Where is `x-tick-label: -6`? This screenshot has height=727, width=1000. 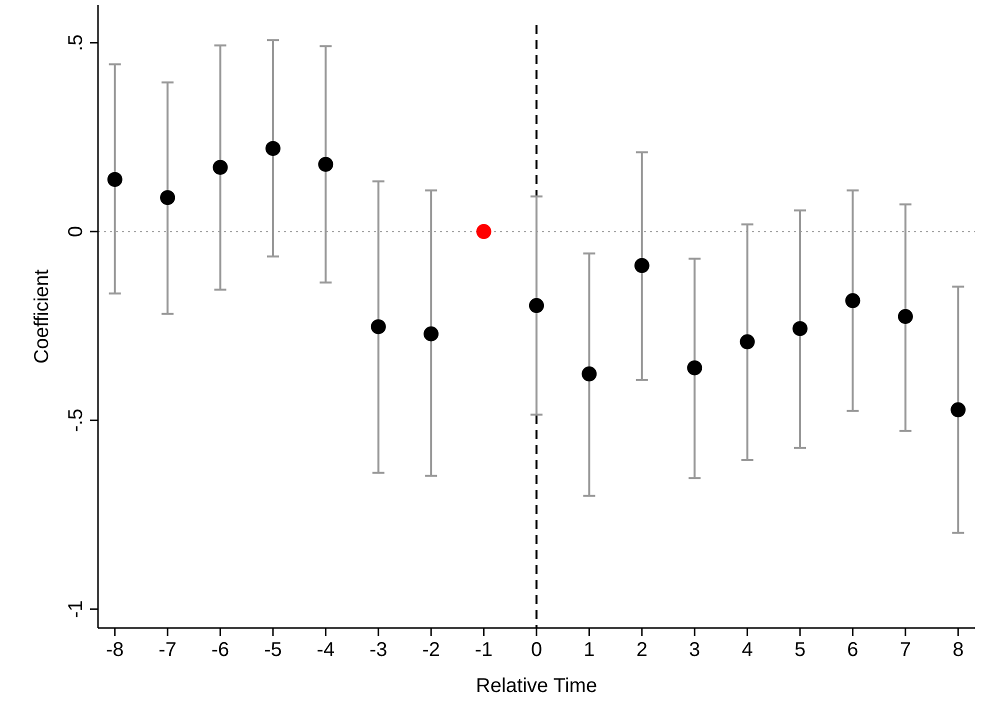
x-tick-label: -6 is located at coordinates (220, 650).